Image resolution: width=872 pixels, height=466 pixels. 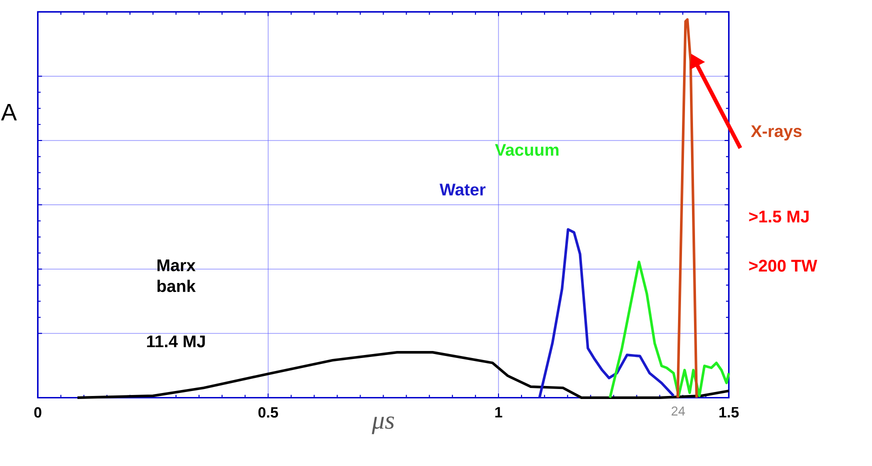 I want to click on text: X-rays, so click(x=776, y=132).